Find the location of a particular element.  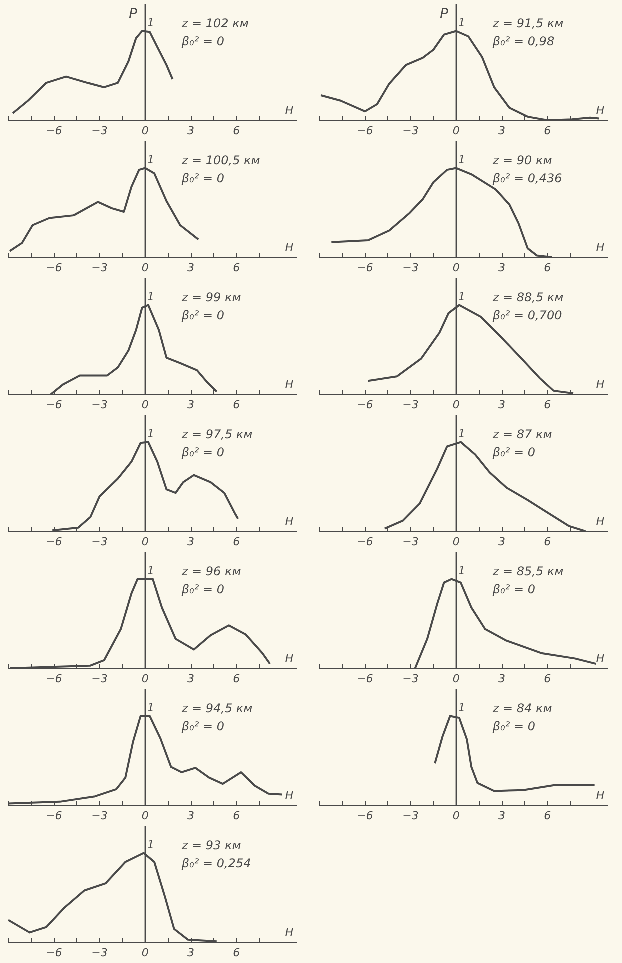

chart-title: z = 102 км is located at coordinates (214, 23).